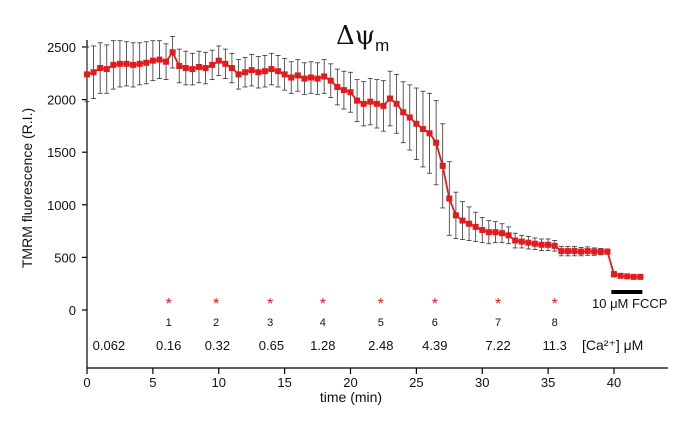 This screenshot has height=429, width=700. I want to click on title-sub: m, so click(382, 45).